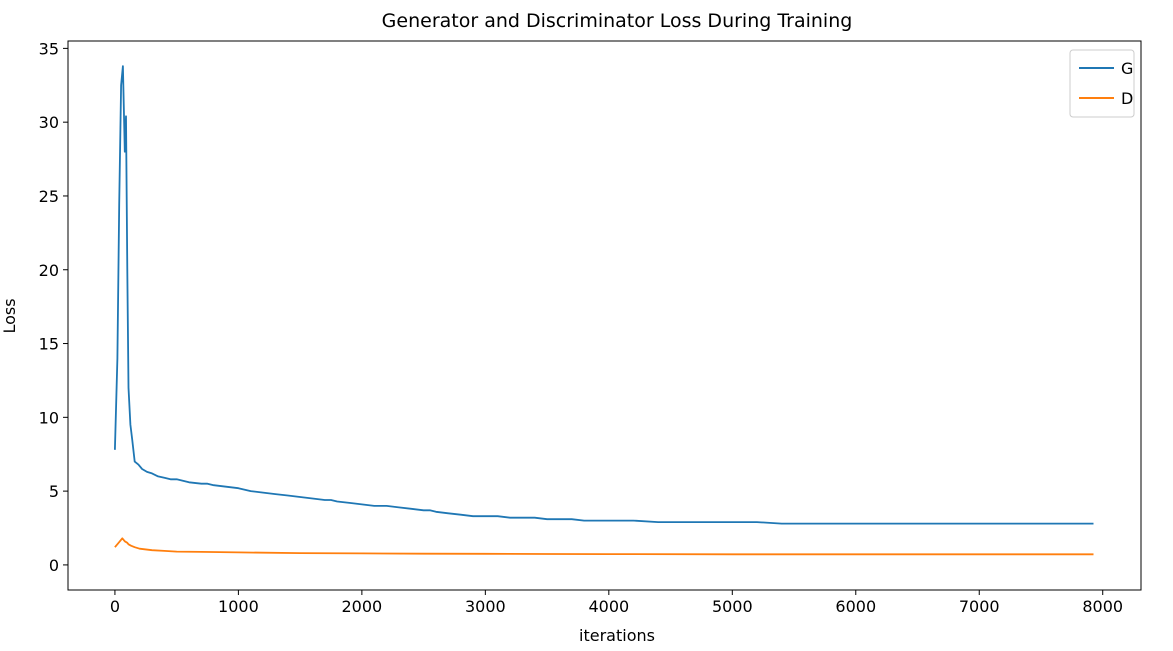 Image resolution: width=1173 pixels, height=651 pixels. I want to click on legend-box, so click(1102, 83).